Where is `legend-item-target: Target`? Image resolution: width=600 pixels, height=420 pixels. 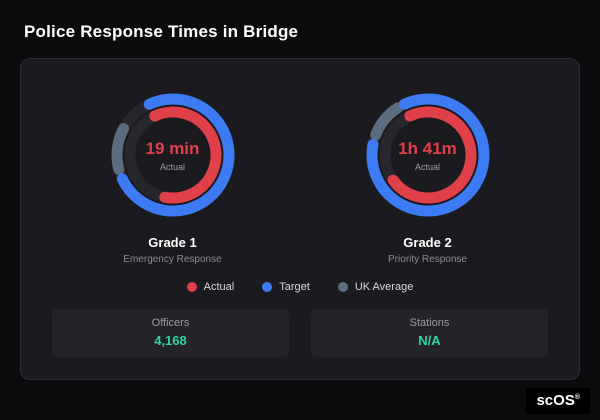
legend-item-target: Target is located at coordinates (286, 287).